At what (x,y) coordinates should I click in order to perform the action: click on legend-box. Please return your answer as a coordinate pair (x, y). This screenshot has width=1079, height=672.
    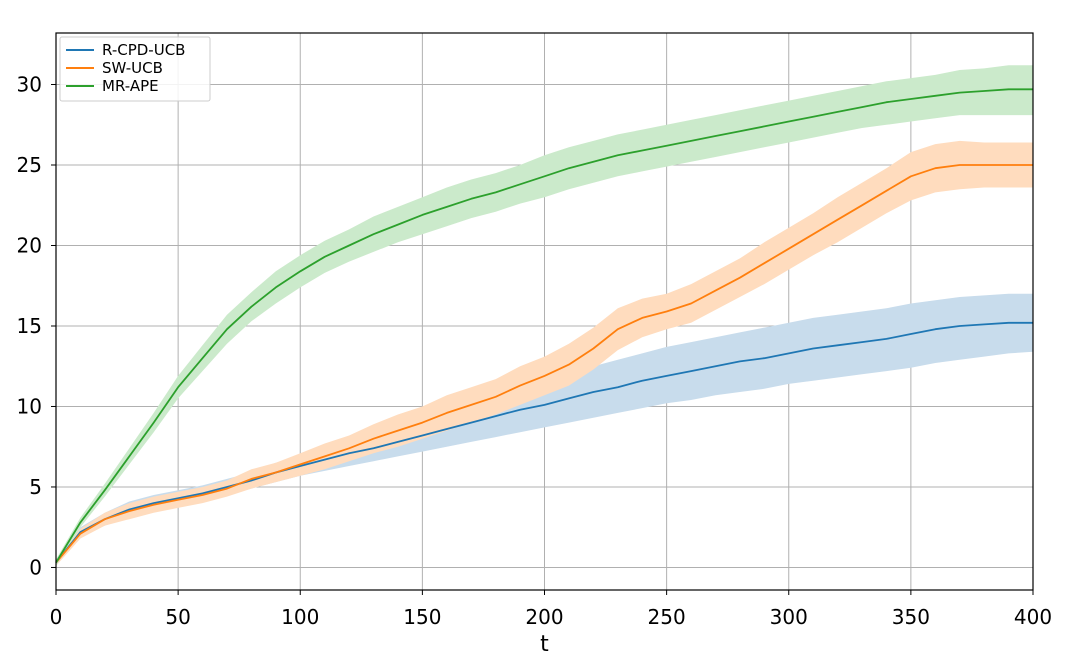
    Looking at the image, I should click on (135, 69).